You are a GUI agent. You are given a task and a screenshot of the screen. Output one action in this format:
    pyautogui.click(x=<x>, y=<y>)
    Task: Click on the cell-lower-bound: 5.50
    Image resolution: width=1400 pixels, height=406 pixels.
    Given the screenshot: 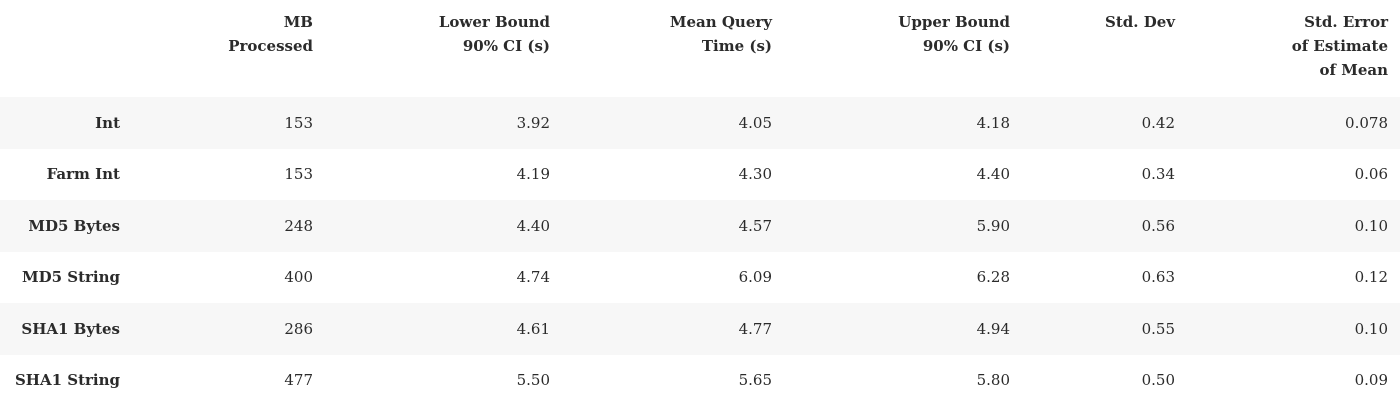 What is the action you would take?
    pyautogui.click(x=443, y=380)
    